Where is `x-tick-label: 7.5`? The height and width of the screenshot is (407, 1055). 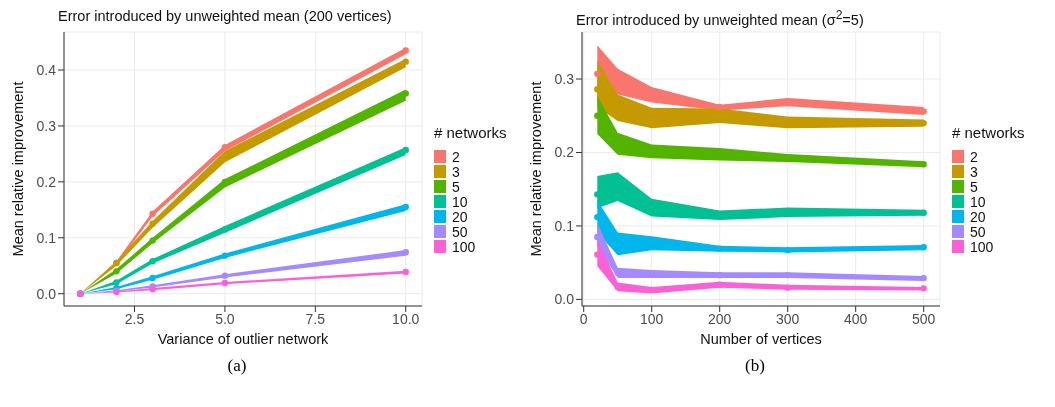
x-tick-label: 7.5 is located at coordinates (315, 318).